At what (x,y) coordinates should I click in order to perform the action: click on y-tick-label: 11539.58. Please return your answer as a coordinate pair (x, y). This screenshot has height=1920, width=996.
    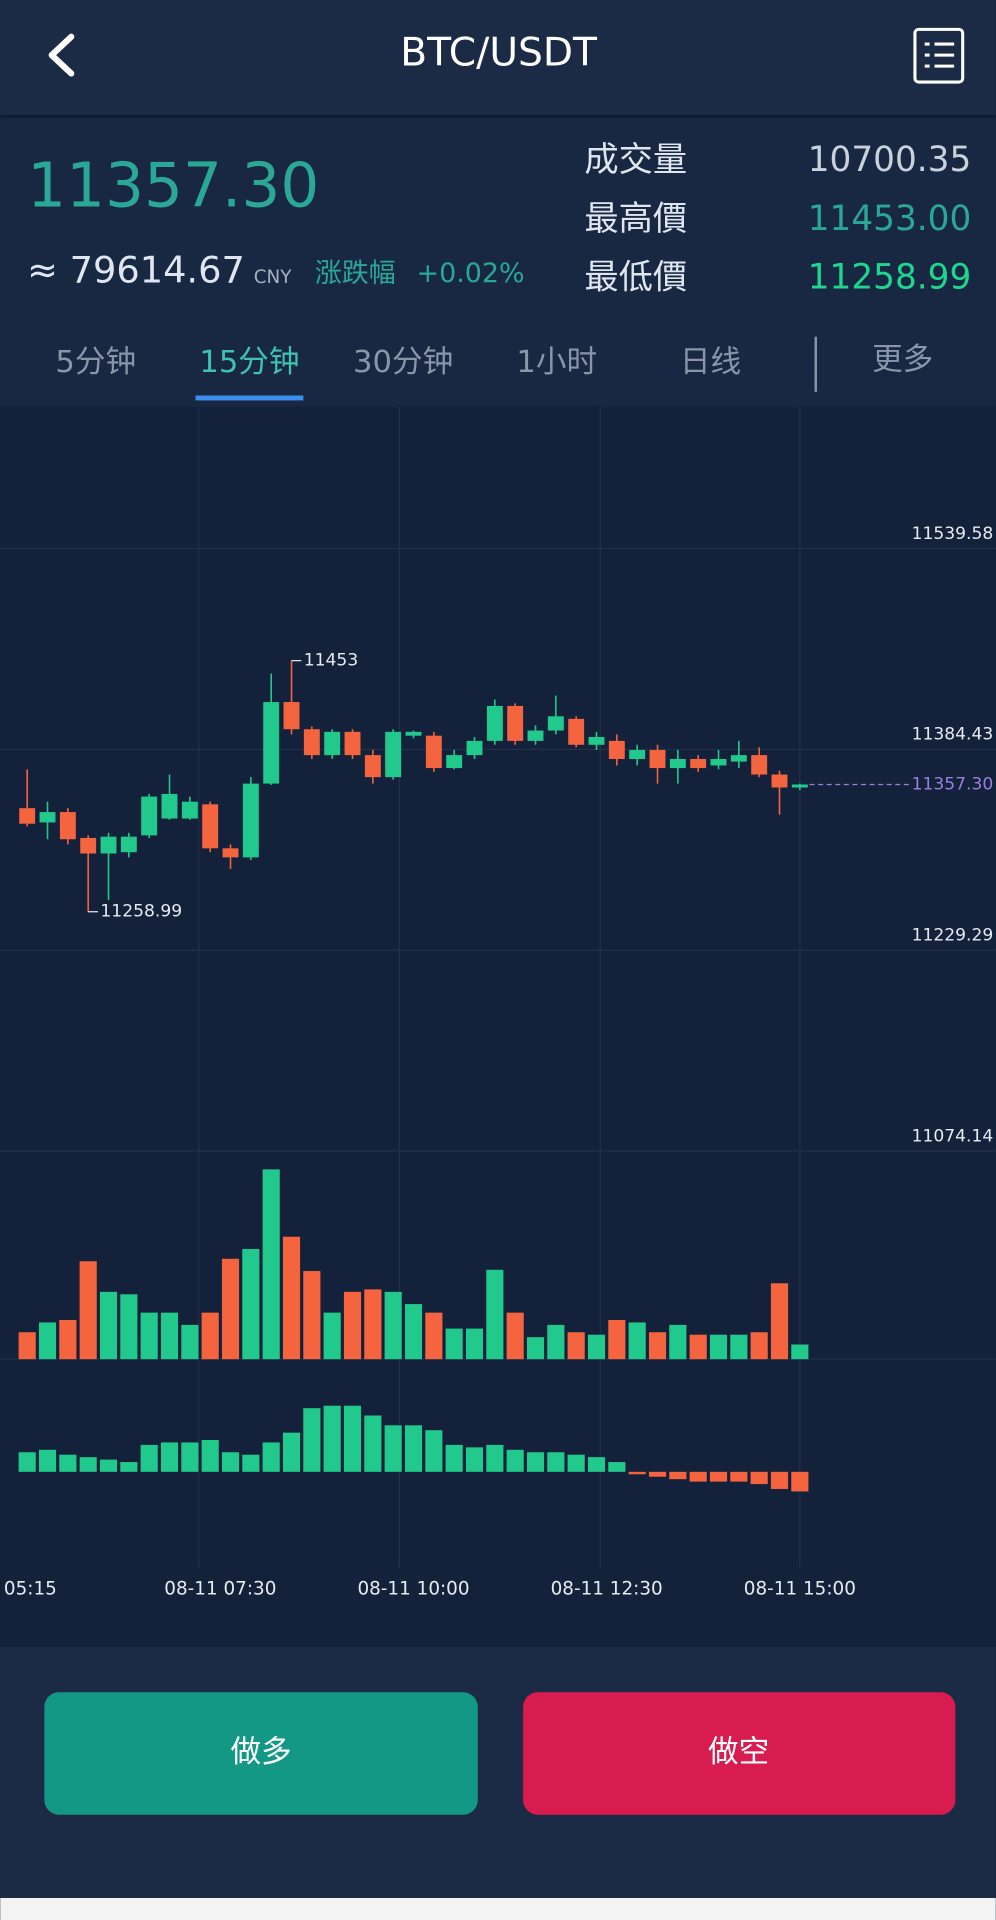
    Looking at the image, I should click on (953, 534).